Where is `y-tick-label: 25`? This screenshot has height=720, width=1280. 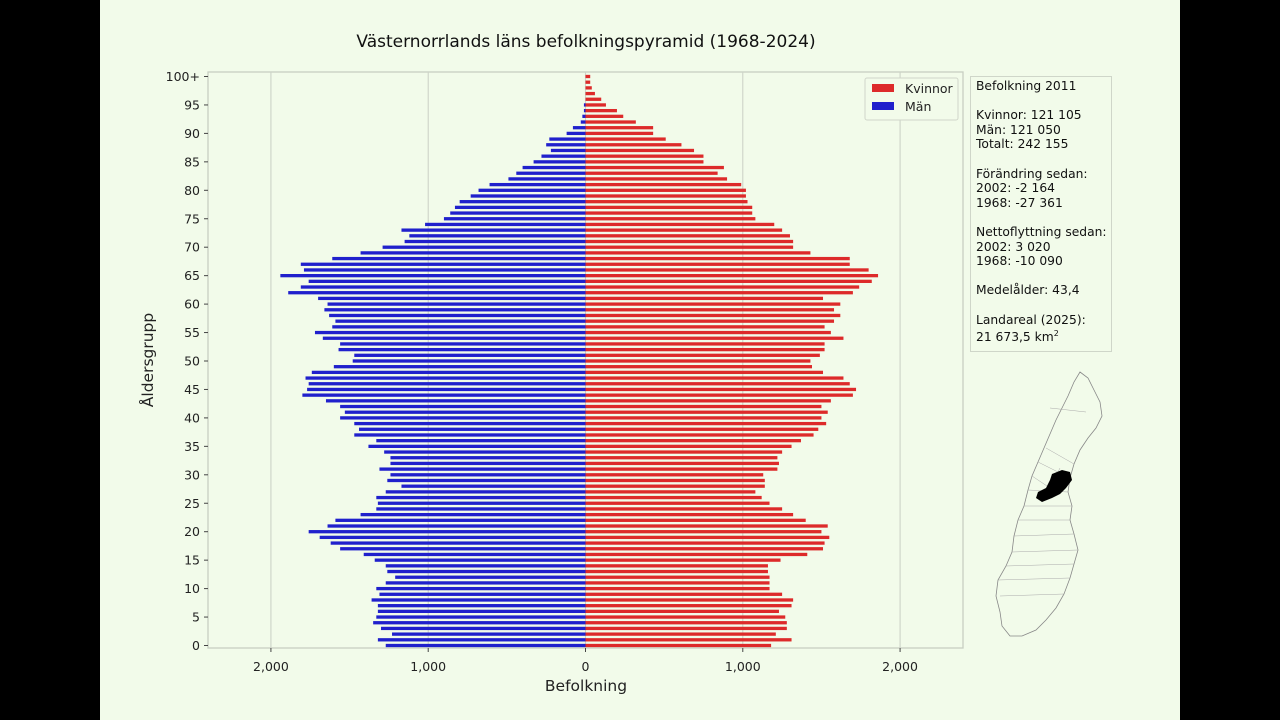 y-tick-label: 25 is located at coordinates (192, 503).